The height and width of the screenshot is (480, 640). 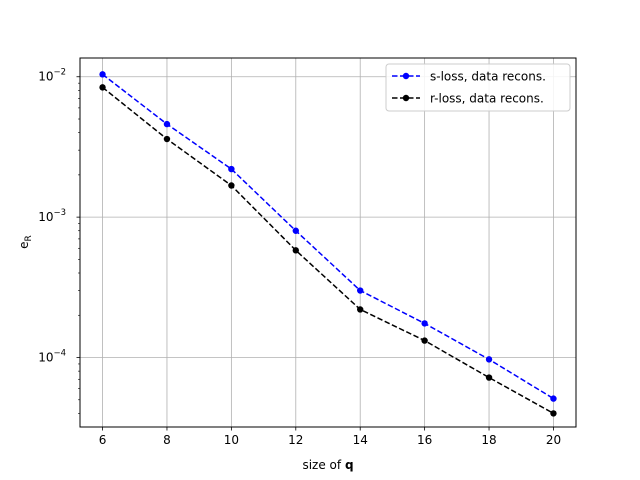 I want to click on legend-marker-s-loss, so click(x=406, y=76).